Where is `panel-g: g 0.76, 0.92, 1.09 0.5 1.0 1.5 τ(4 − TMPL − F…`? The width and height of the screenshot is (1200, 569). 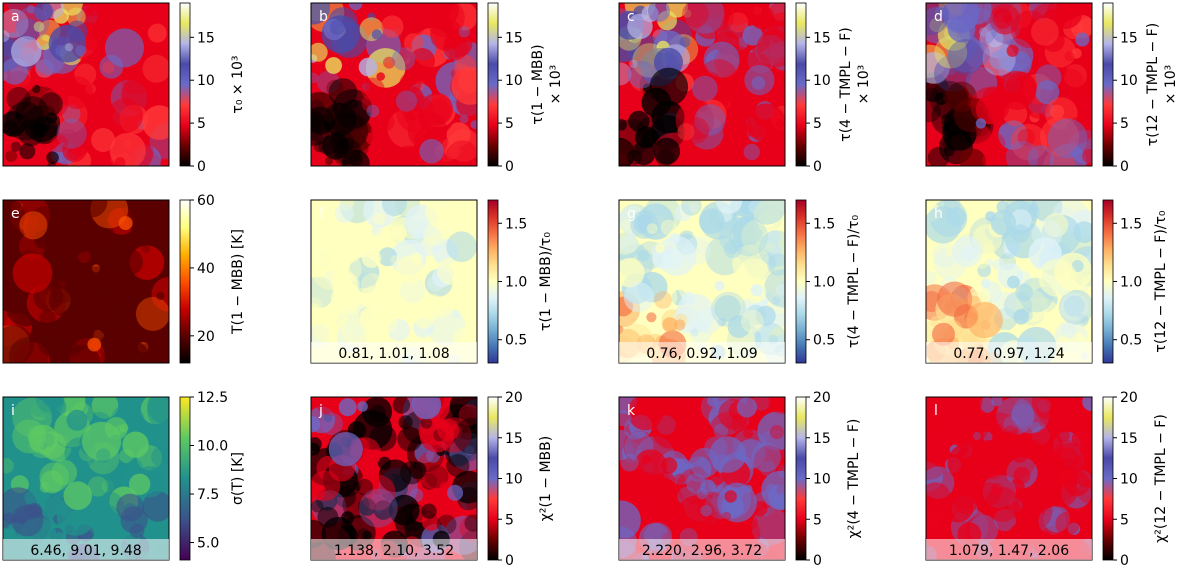
panel-g: g 0.76, 0.92, 1.09 0.5 1.0 1.5 τ(4 − TMPL − F… is located at coordinates (740, 281).